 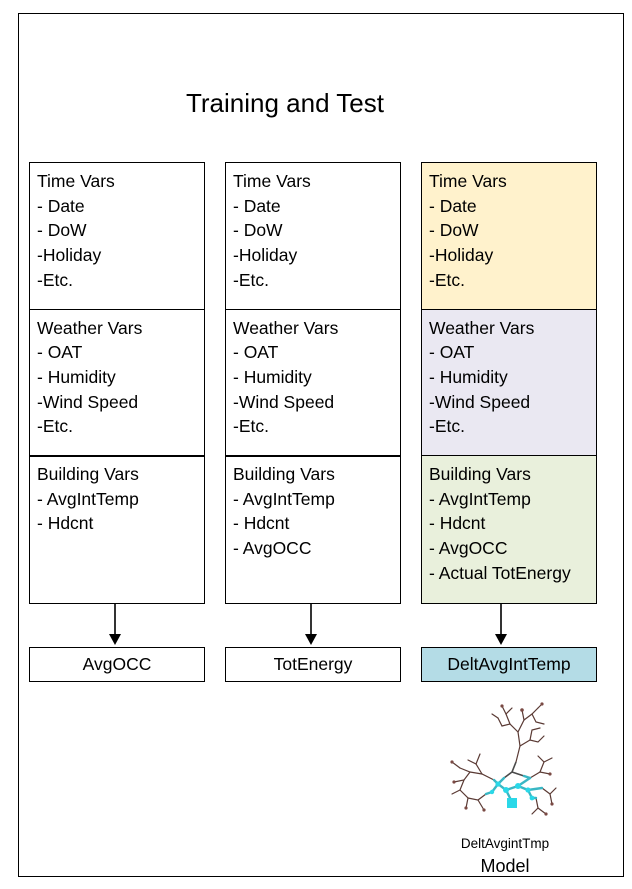 What do you see at coordinates (284, 103) in the screenshot?
I see `diagram-title: Training and Test` at bounding box center [284, 103].